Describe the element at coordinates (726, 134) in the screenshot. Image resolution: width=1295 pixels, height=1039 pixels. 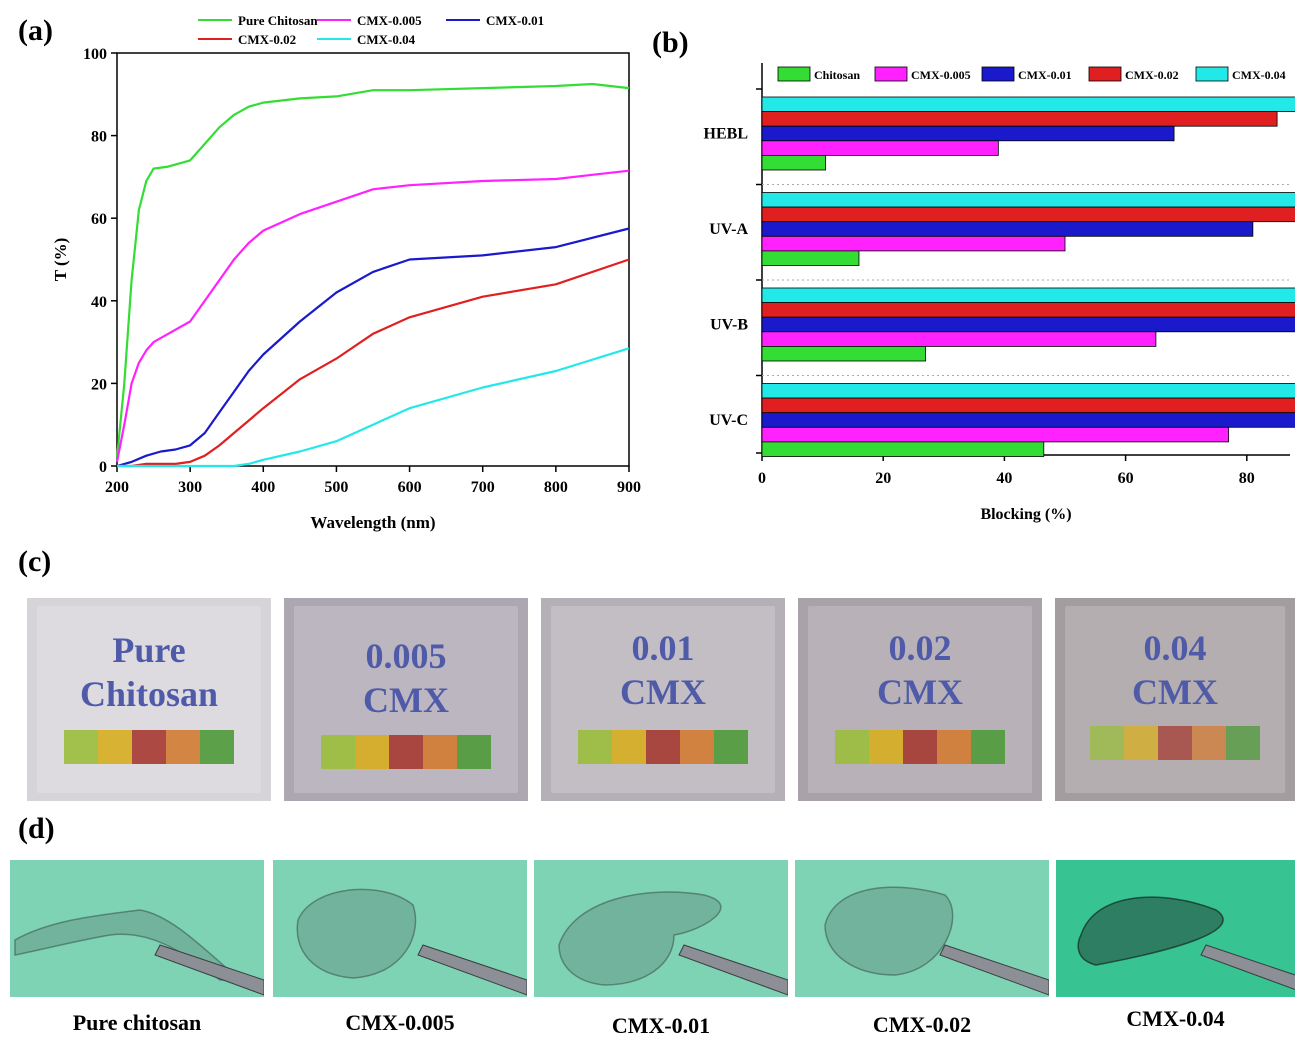
I see `category-label: HEBL` at that location.